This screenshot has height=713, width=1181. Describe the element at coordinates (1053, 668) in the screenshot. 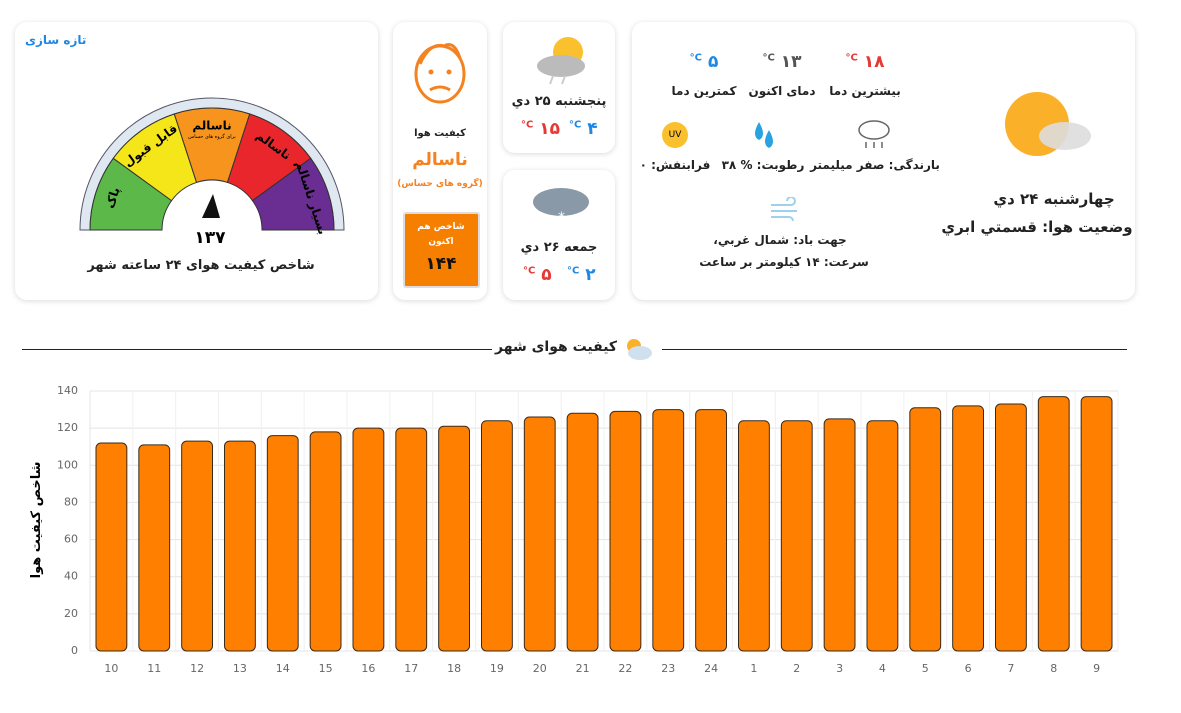

I see `x-tick-label: 8` at that location.